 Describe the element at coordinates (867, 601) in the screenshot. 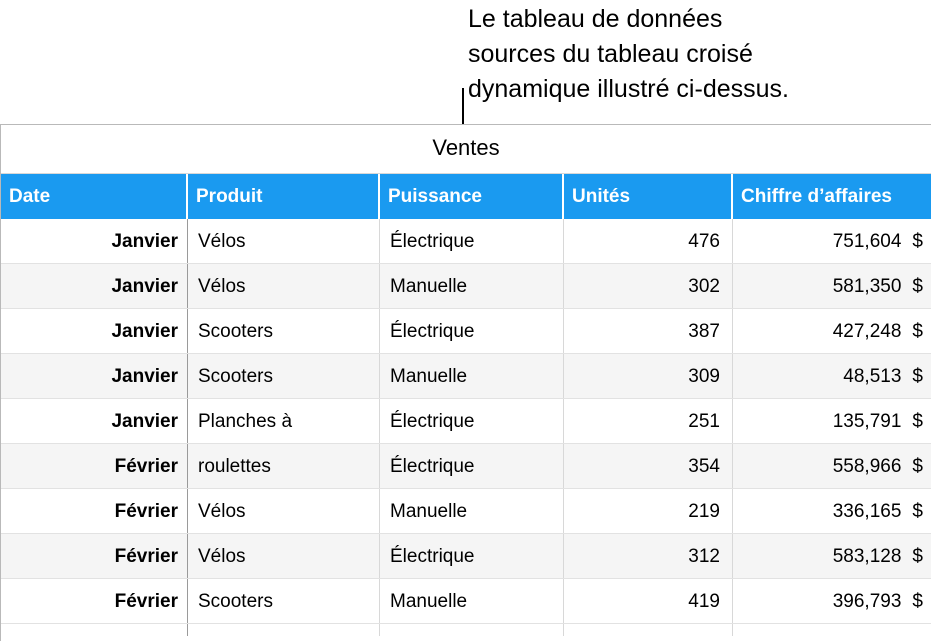

I see `cell-amount-value: 396,793` at that location.